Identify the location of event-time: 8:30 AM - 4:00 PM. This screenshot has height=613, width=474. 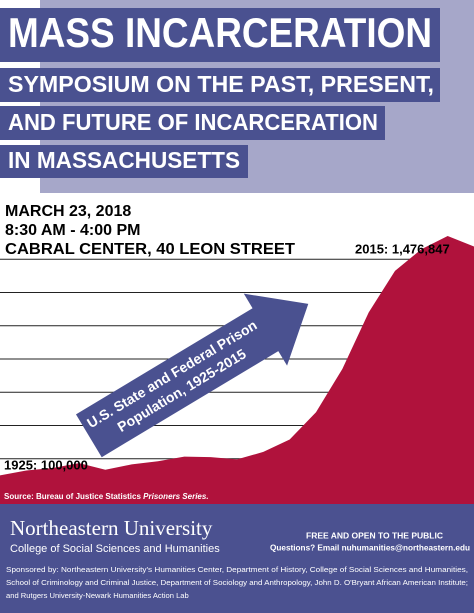
(72, 230).